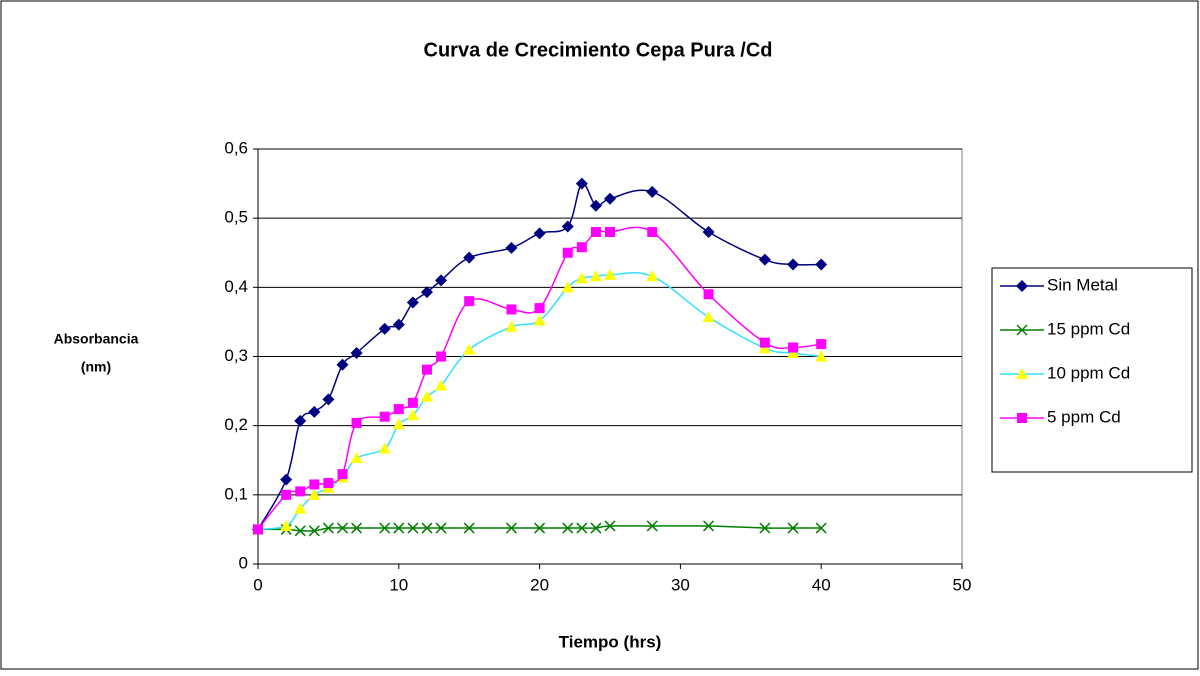 The image size is (1200, 676). What do you see at coordinates (96, 367) in the screenshot?
I see `y-axis-label: (nm)` at bounding box center [96, 367].